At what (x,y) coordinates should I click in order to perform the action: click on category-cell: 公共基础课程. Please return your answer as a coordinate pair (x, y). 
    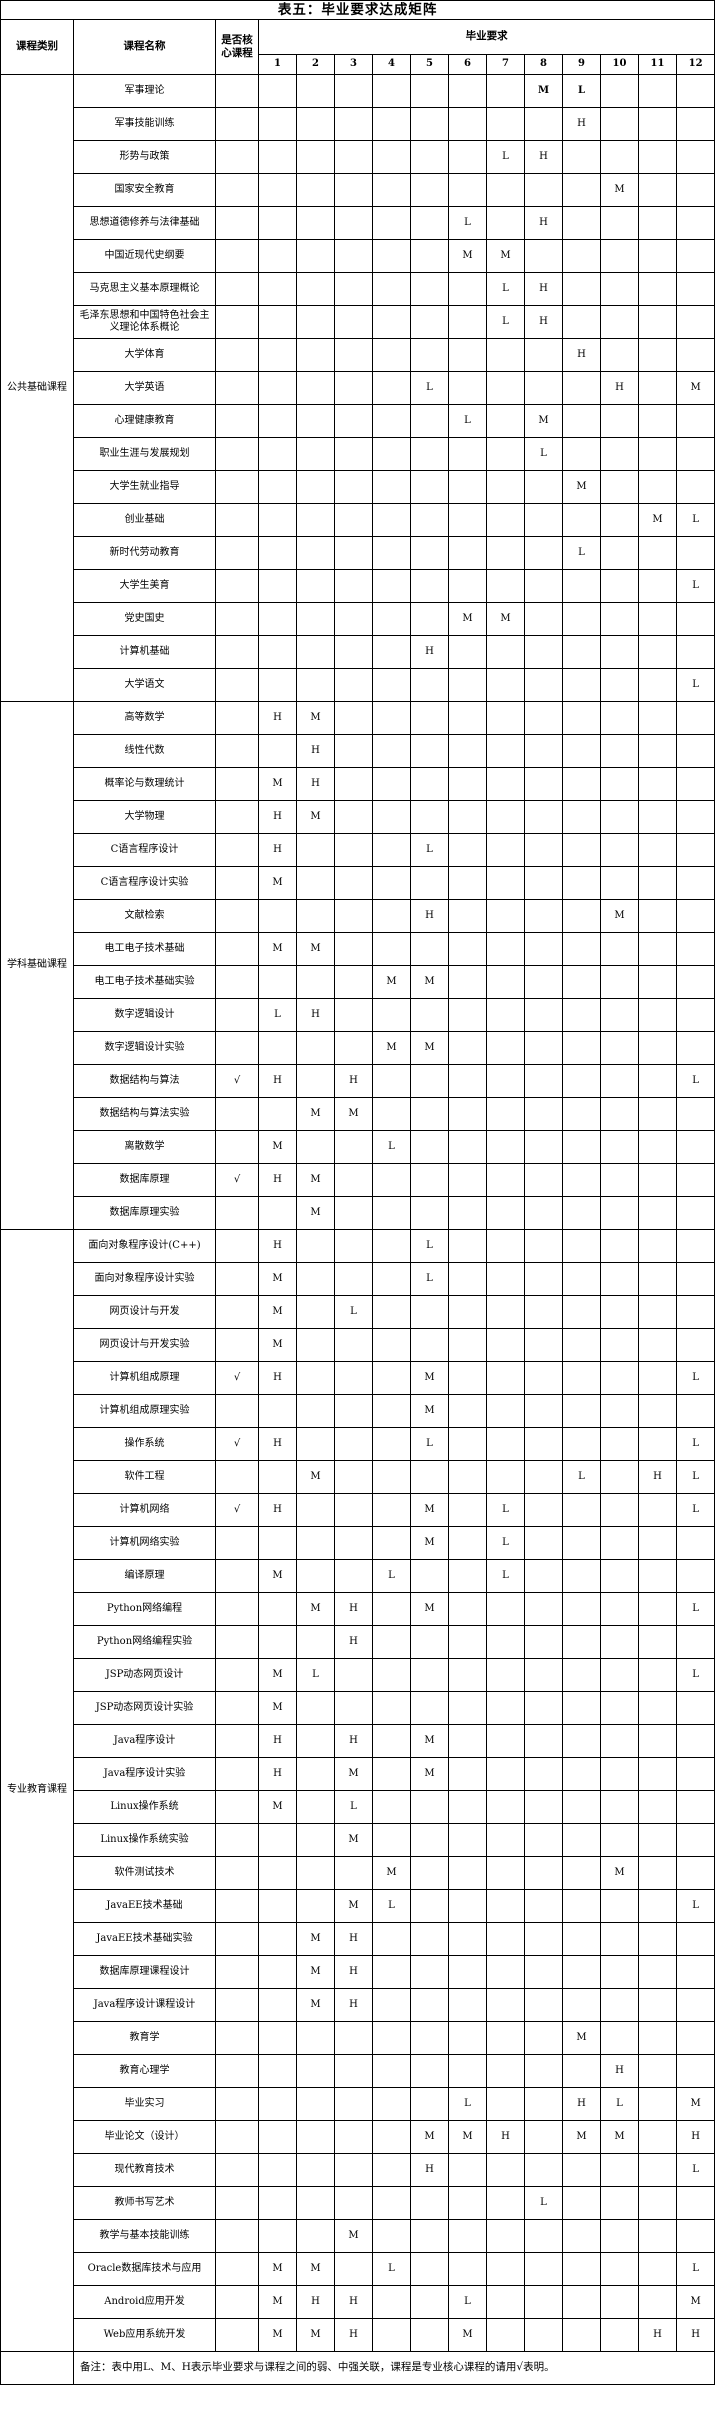
    Looking at the image, I should click on (37, 388).